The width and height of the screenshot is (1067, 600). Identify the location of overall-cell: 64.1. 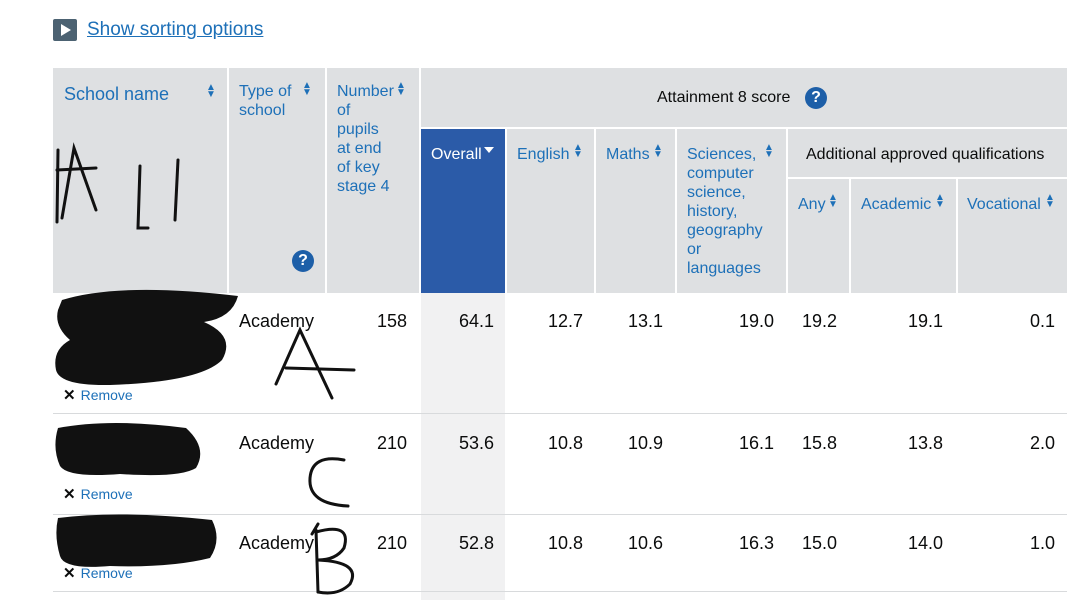
(476, 321).